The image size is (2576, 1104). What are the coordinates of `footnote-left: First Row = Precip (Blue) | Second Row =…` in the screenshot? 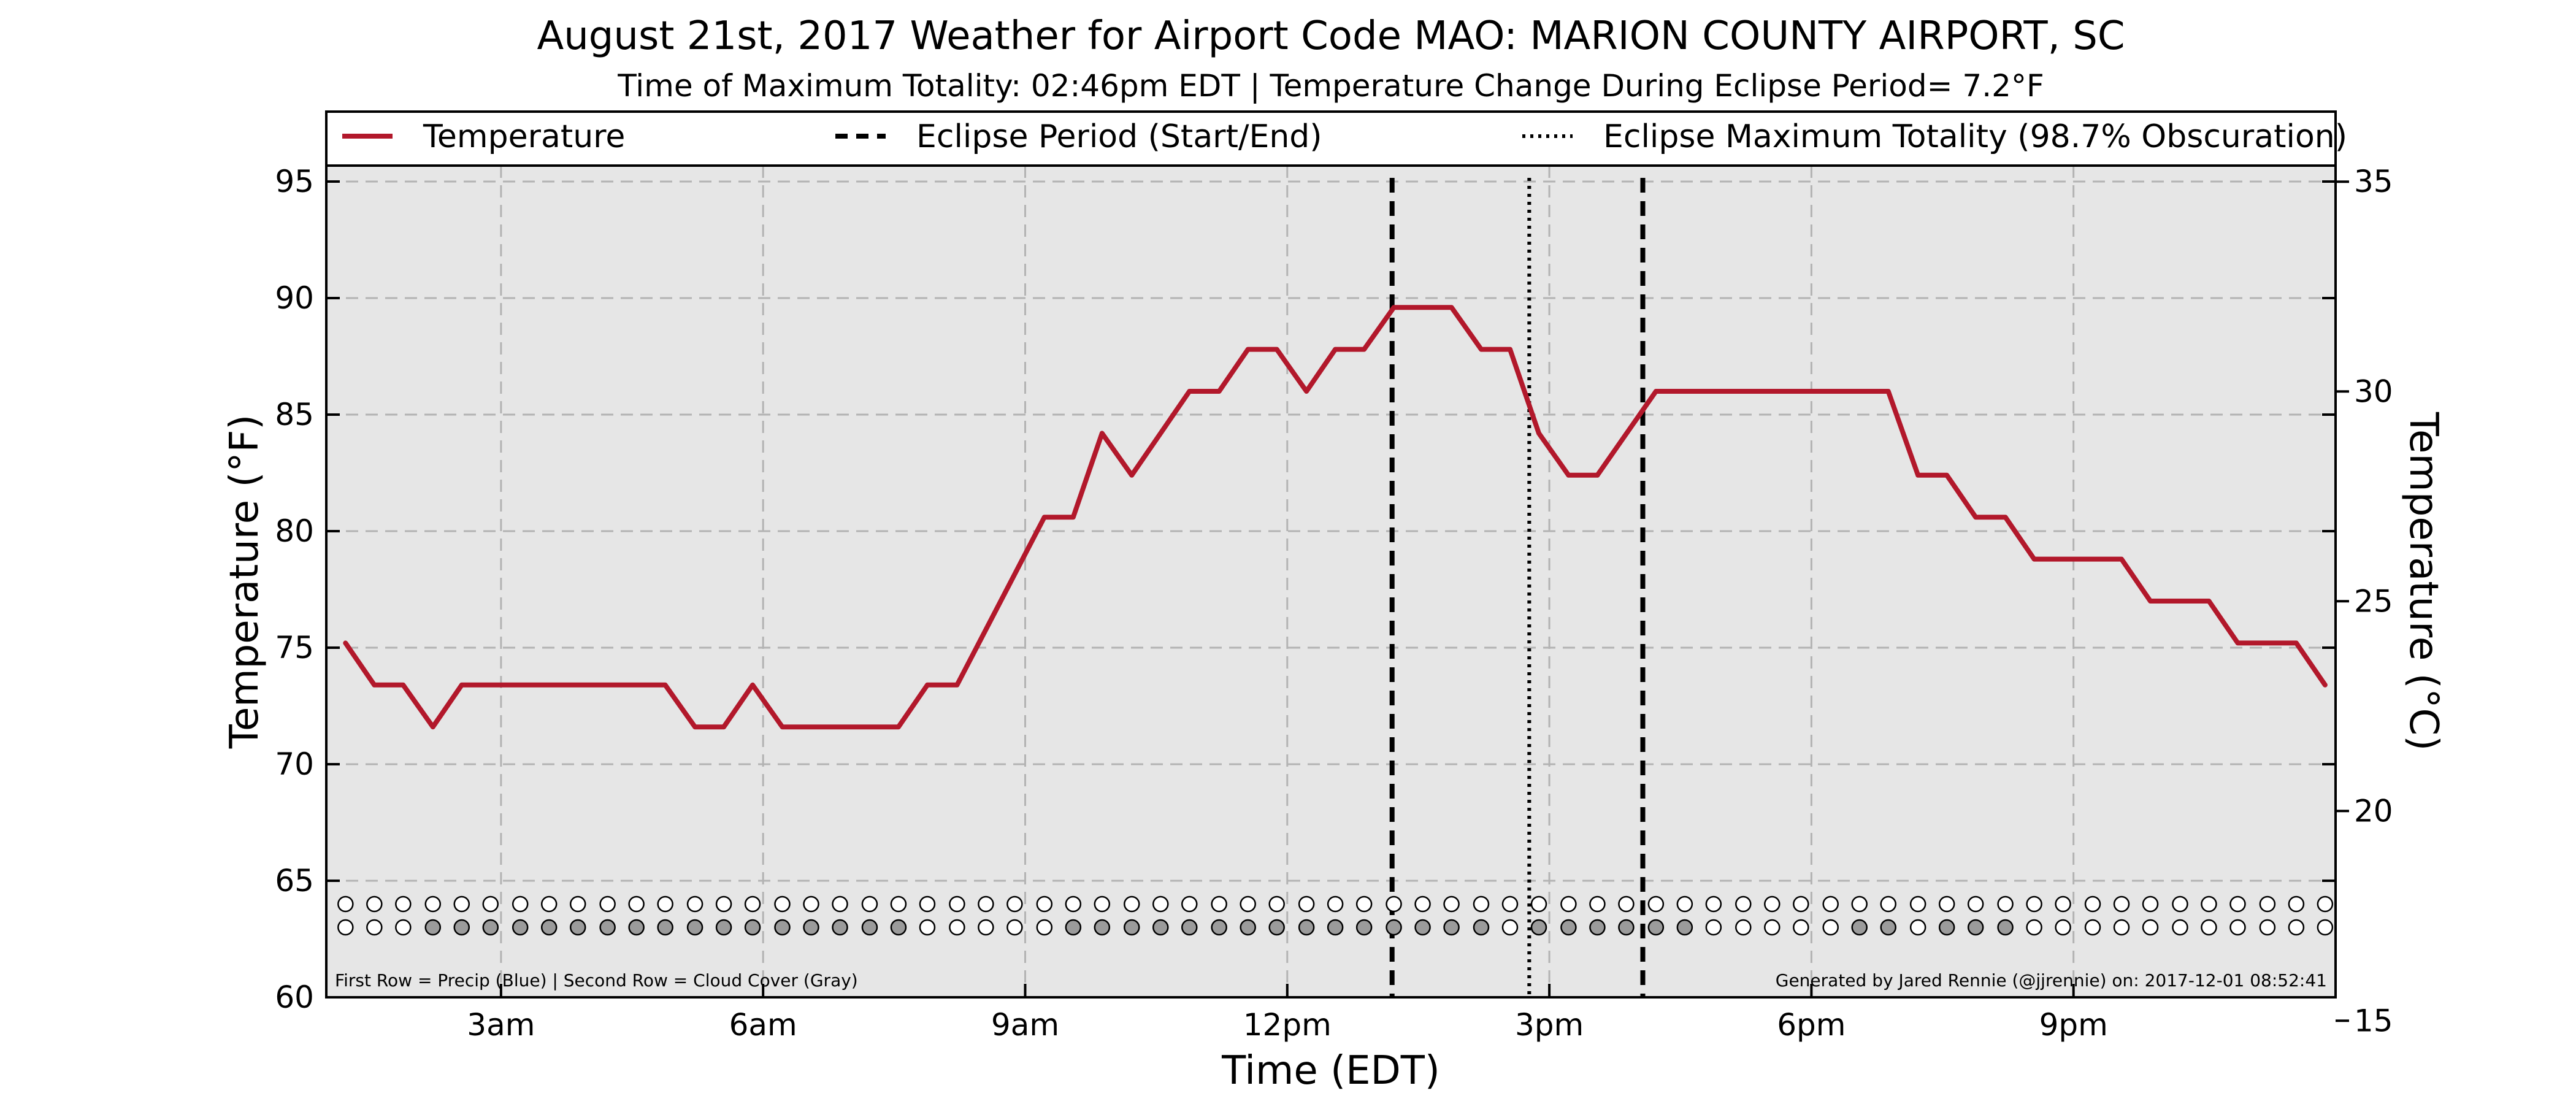 It's located at (596, 980).